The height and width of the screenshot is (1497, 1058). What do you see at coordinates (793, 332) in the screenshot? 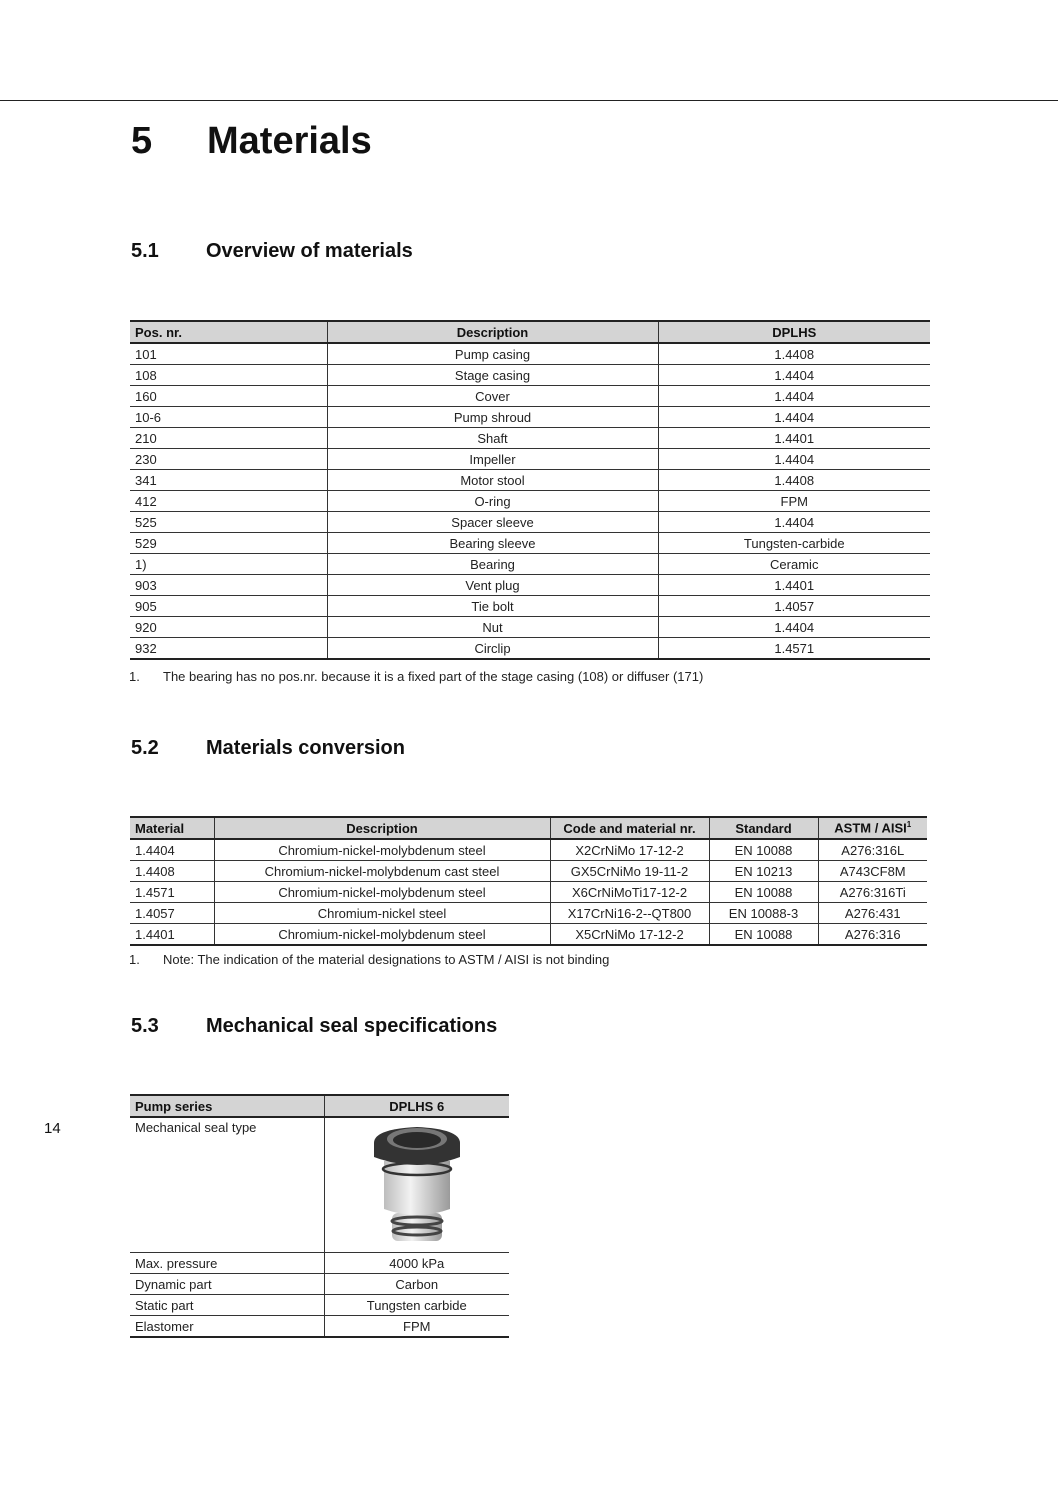
I see `column-header: DPLHS` at bounding box center [793, 332].